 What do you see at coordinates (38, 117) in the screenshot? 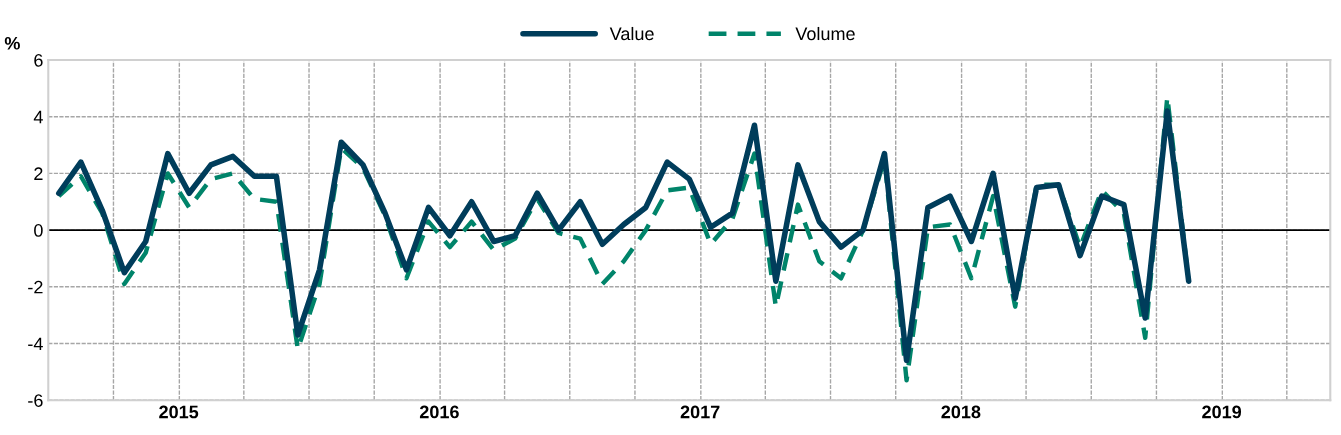
I see `y-tick-label: 4` at bounding box center [38, 117].